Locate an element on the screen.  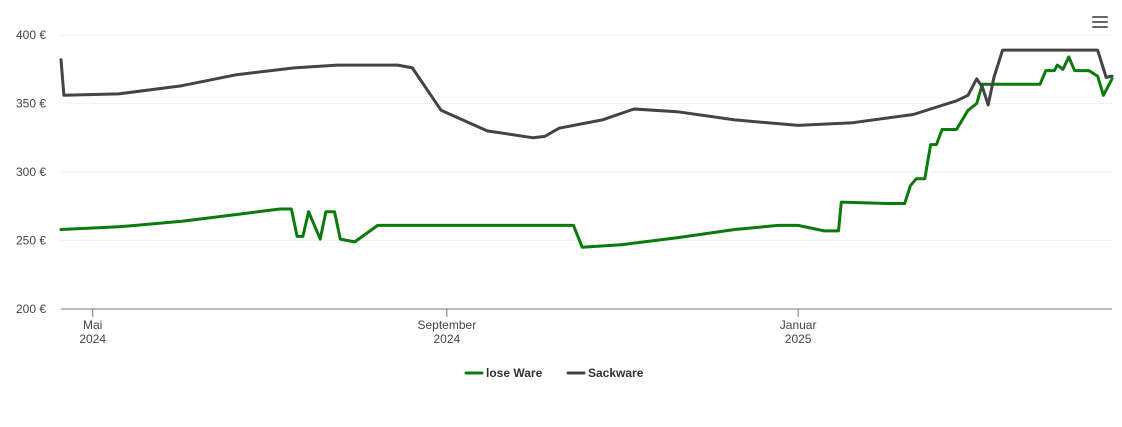
x-tick-label-year: 2025 is located at coordinates (798, 339).